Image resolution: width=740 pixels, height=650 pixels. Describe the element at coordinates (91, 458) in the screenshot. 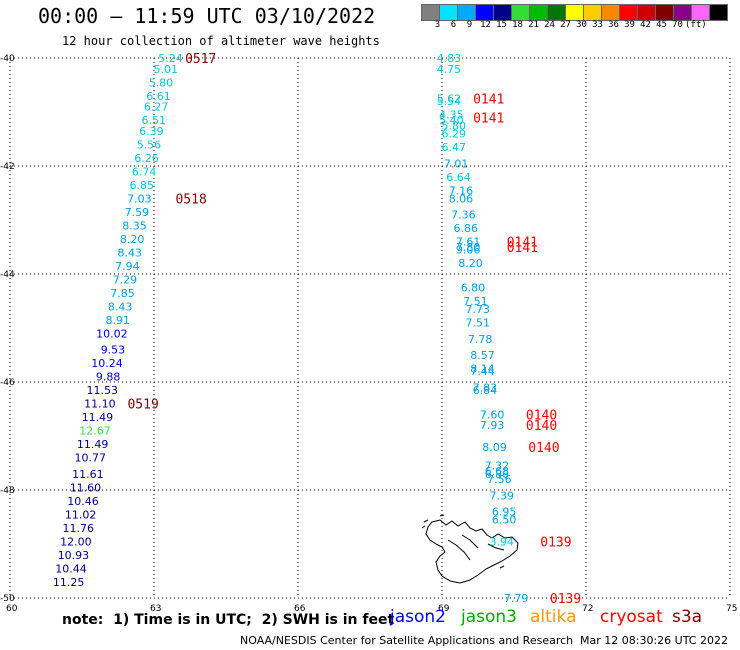

I see `wave-height-value: 10.77` at that location.